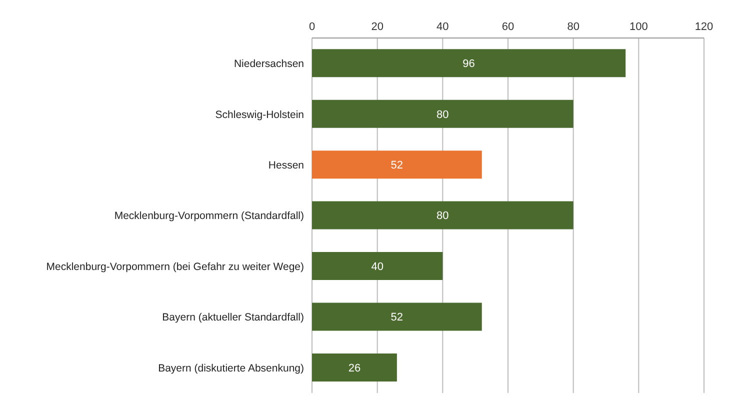 The height and width of the screenshot is (409, 732). Describe the element at coordinates (233, 318) in the screenshot. I see `y-tick-label: Bayern (aktueller Standardfall)` at that location.